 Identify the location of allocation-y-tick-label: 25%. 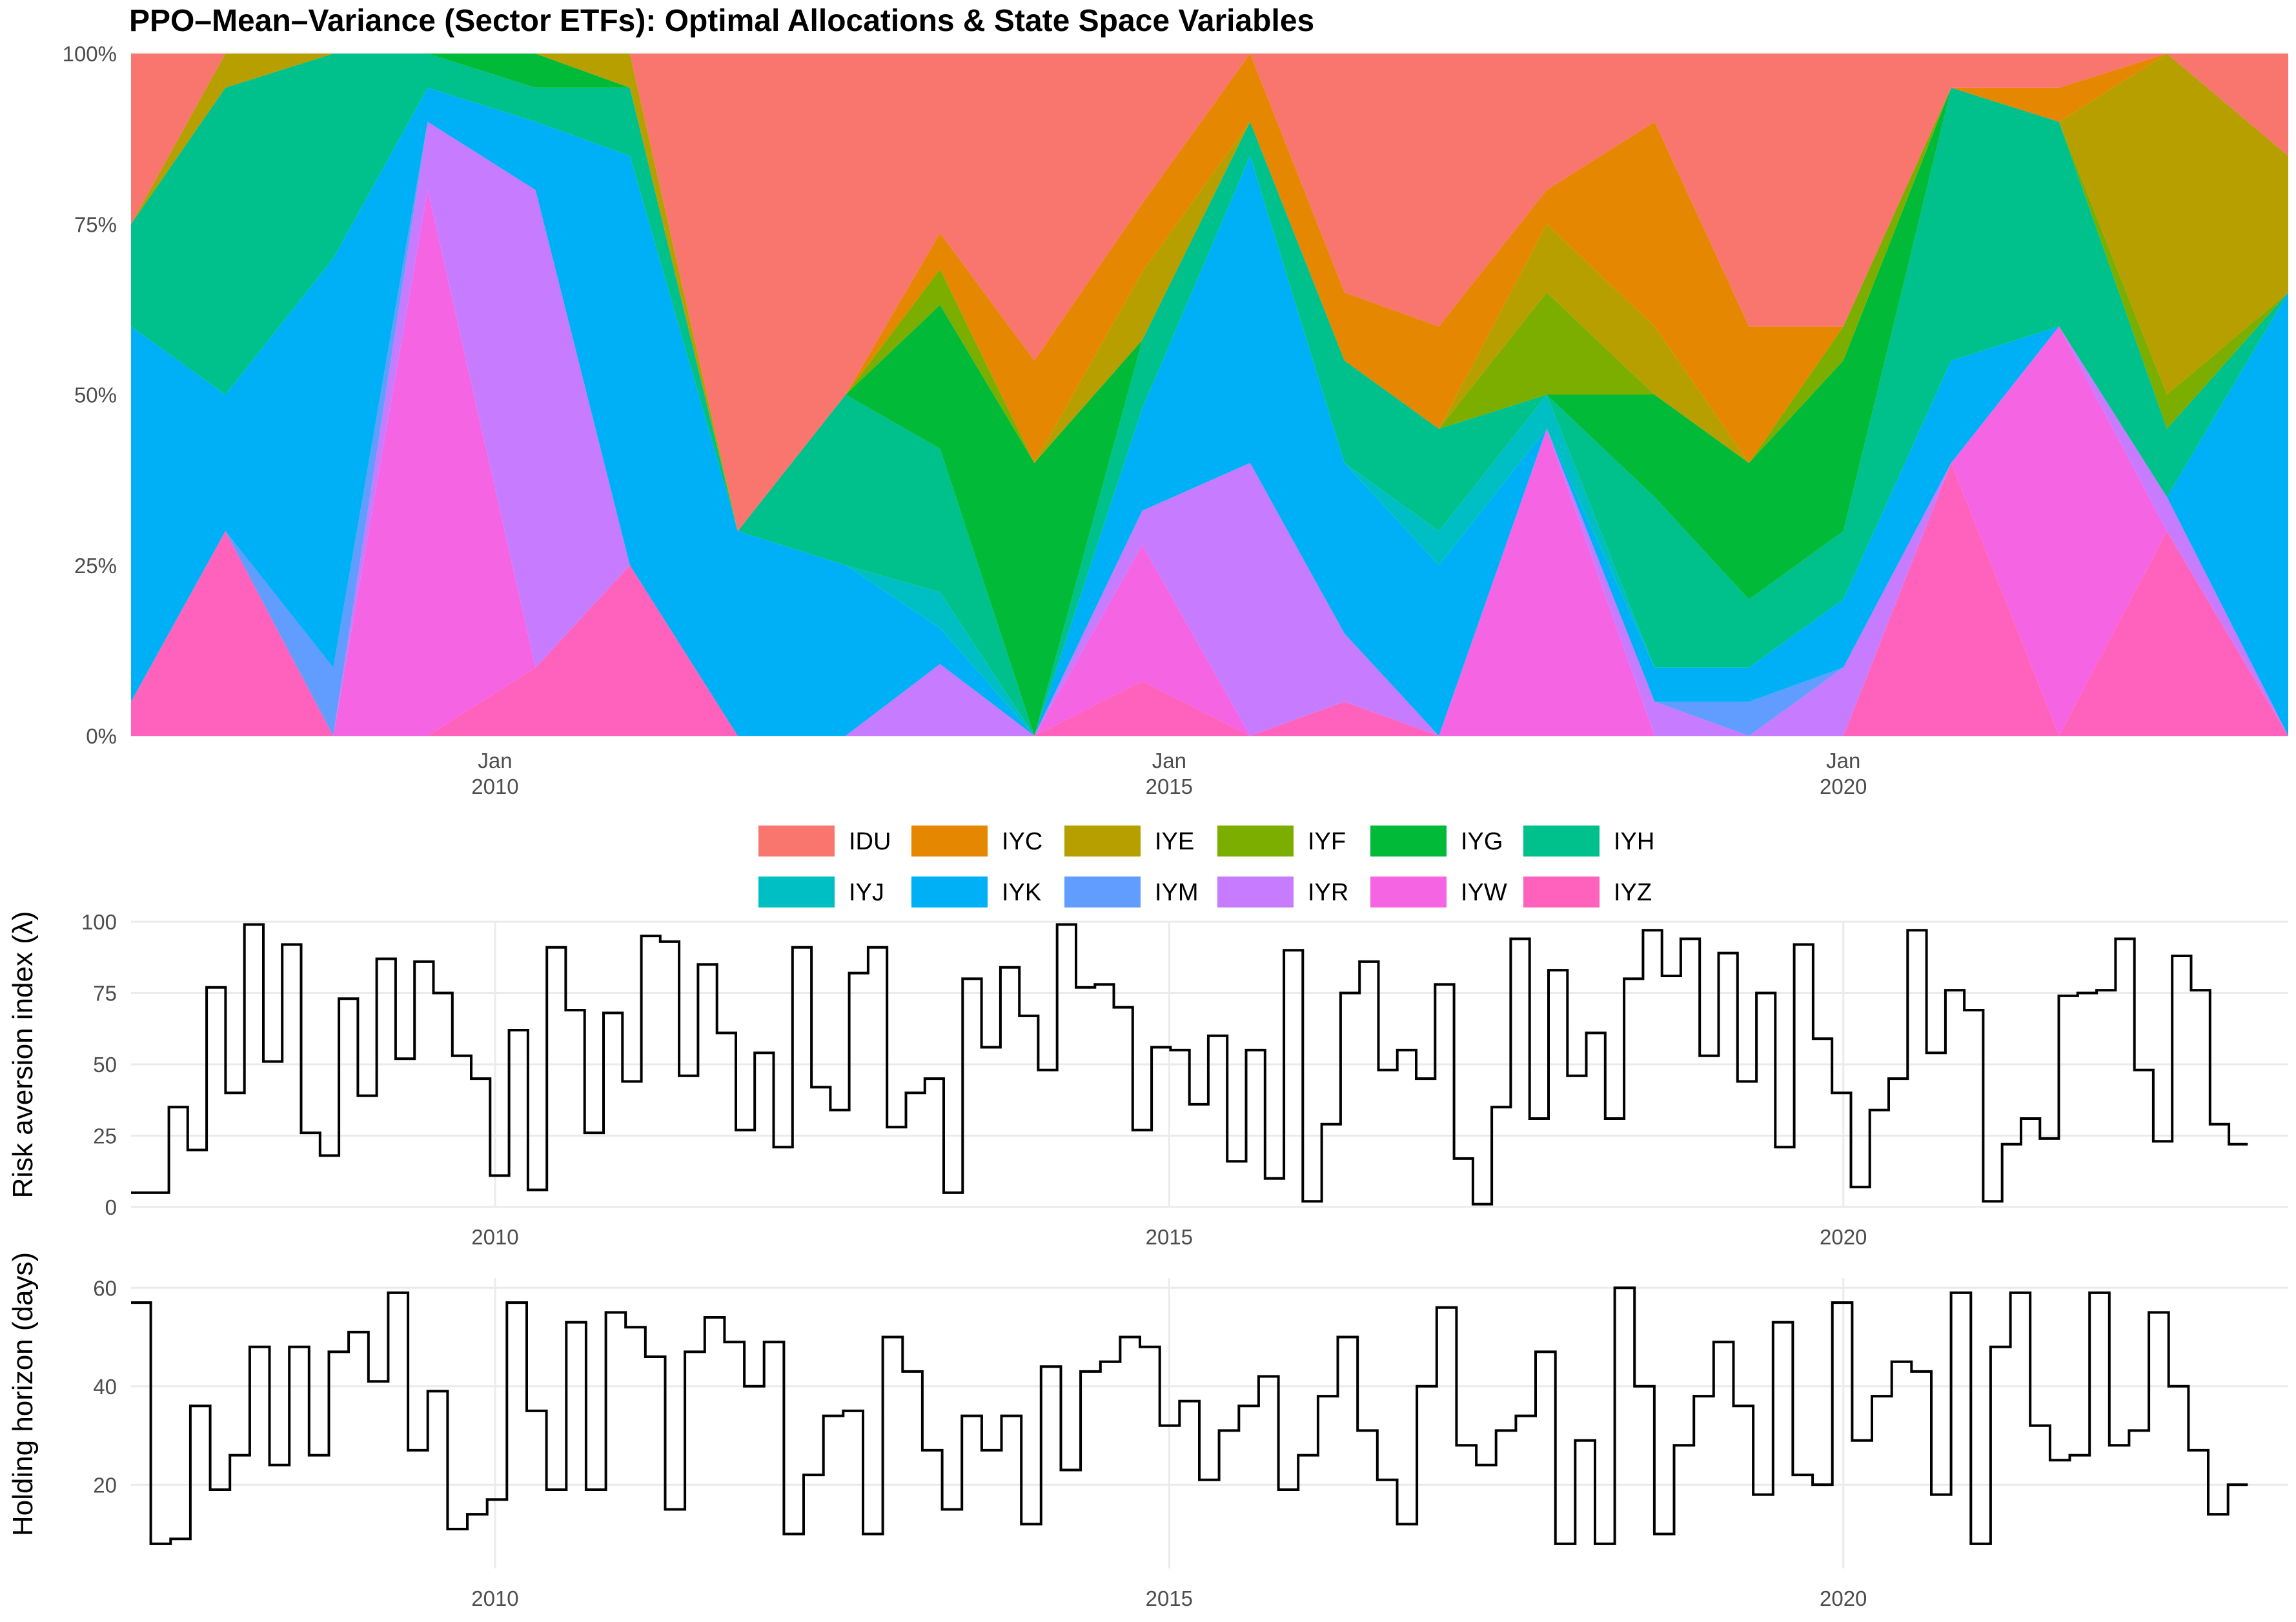
(95, 566).